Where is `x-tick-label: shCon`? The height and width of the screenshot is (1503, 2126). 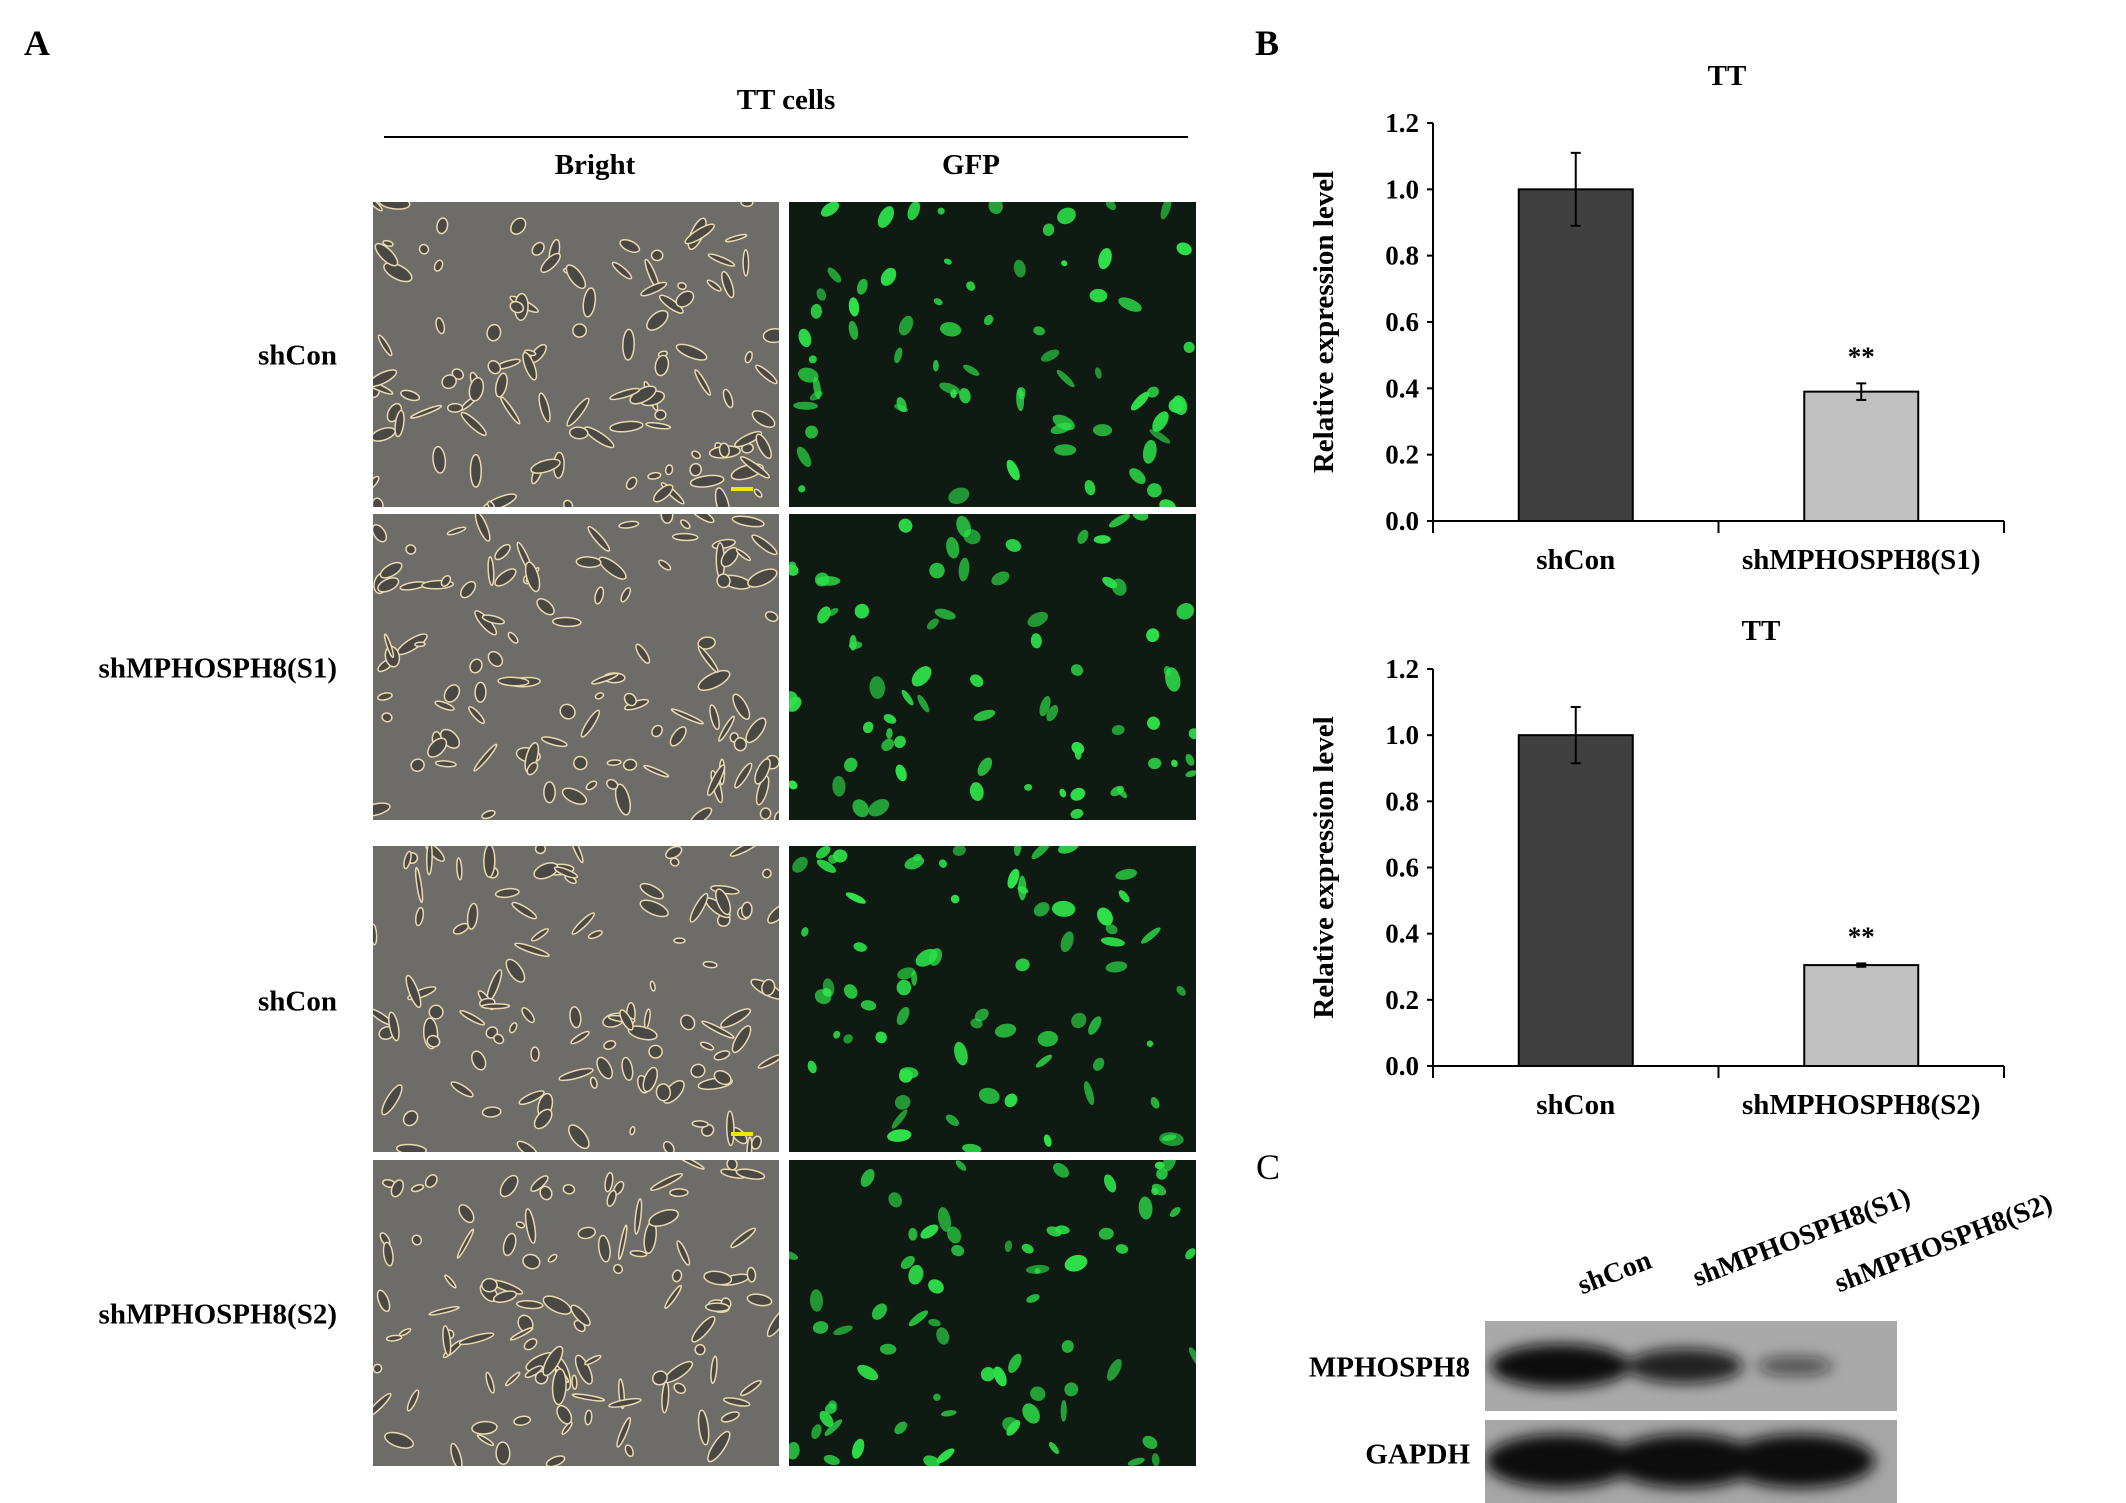
x-tick-label: shCon is located at coordinates (1575, 560).